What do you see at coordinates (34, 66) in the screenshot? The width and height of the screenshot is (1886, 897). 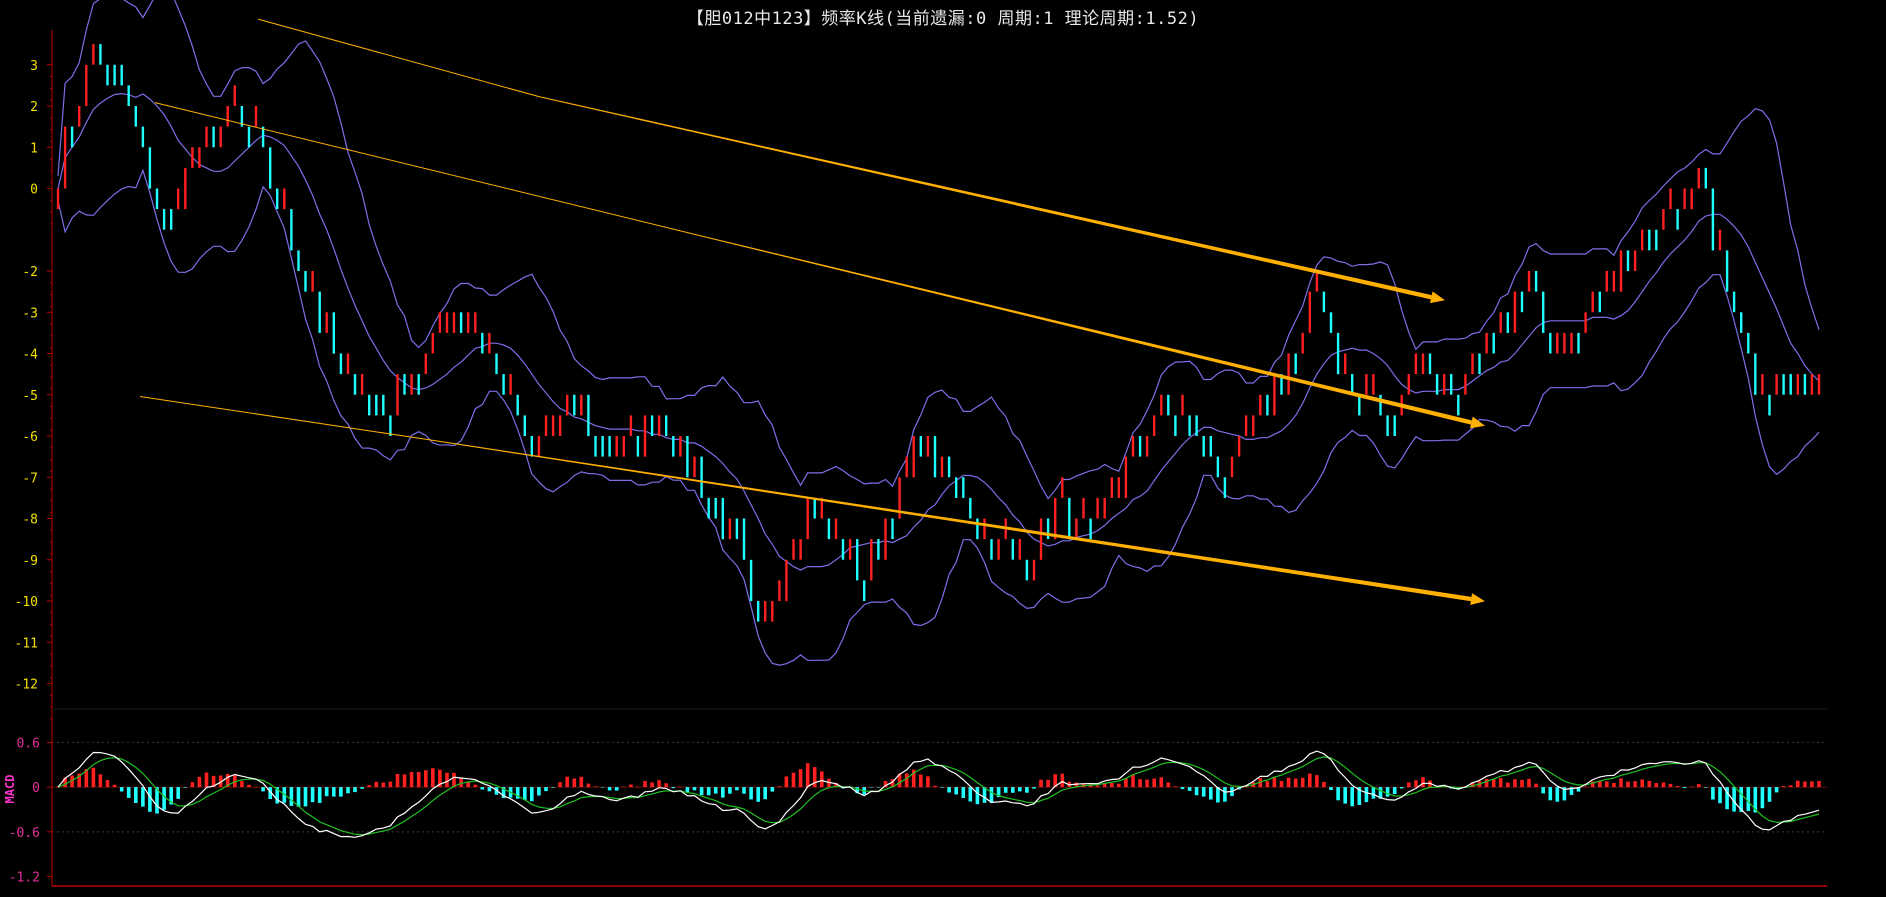 I see `y-tick-label: 3` at bounding box center [34, 66].